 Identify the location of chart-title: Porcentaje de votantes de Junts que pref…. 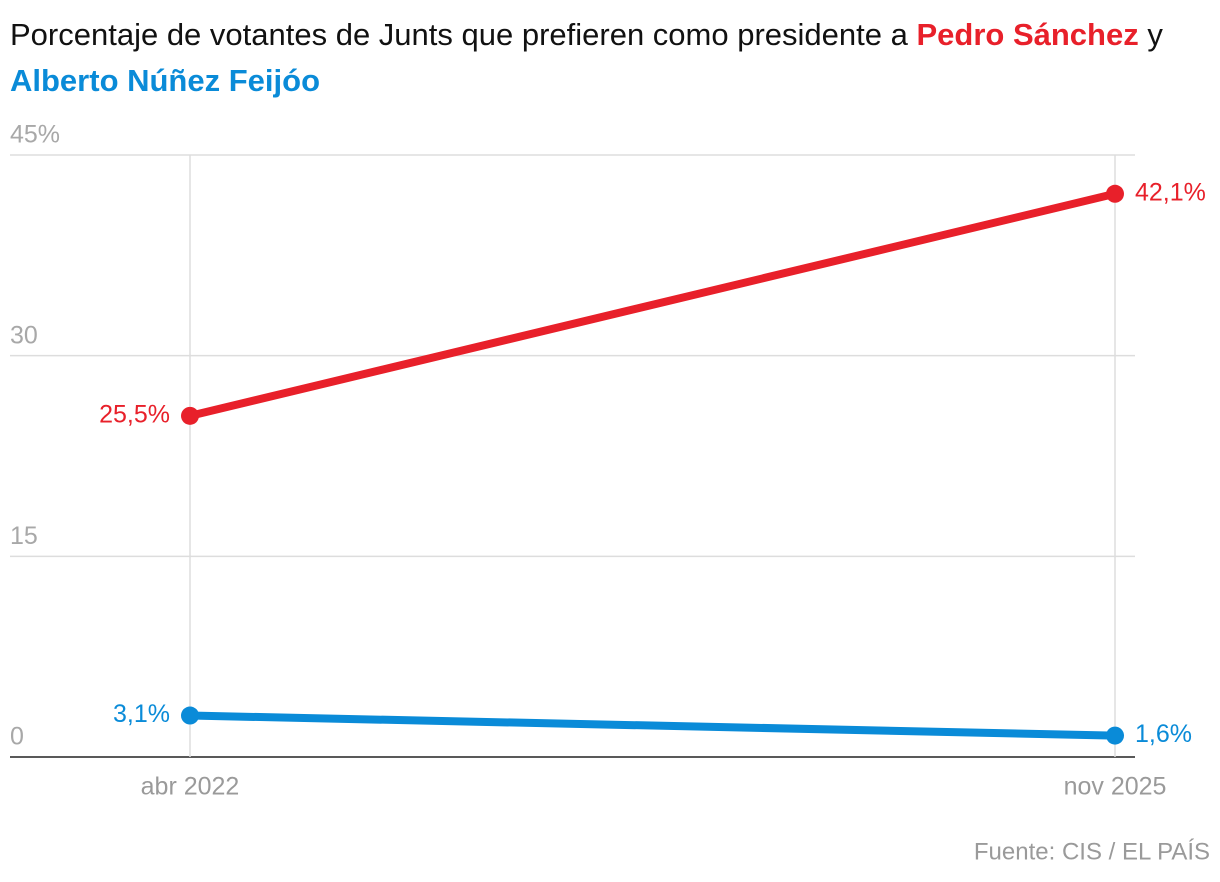
(605, 58).